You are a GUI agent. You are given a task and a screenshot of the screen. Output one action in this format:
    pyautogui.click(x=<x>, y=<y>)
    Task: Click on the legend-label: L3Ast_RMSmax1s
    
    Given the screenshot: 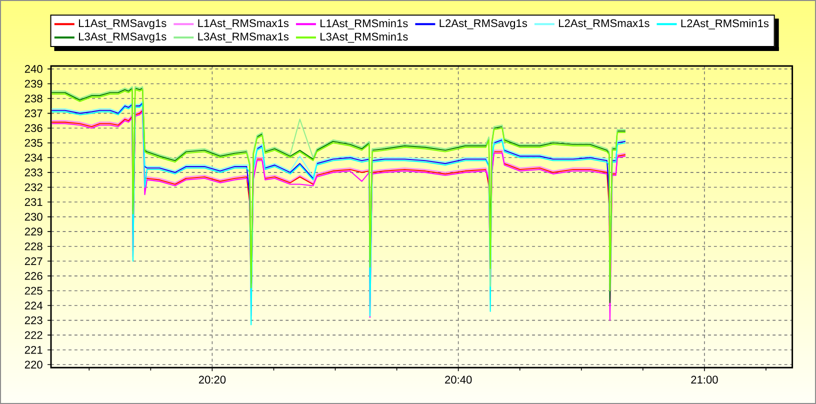 What is the action you would take?
    pyautogui.click(x=243, y=37)
    